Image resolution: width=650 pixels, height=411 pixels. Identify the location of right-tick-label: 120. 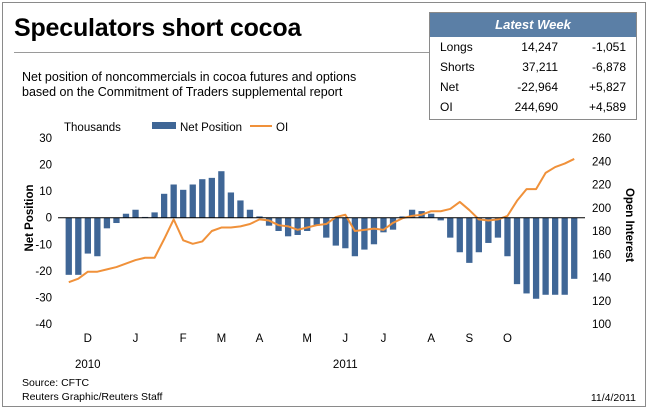
(601, 302).